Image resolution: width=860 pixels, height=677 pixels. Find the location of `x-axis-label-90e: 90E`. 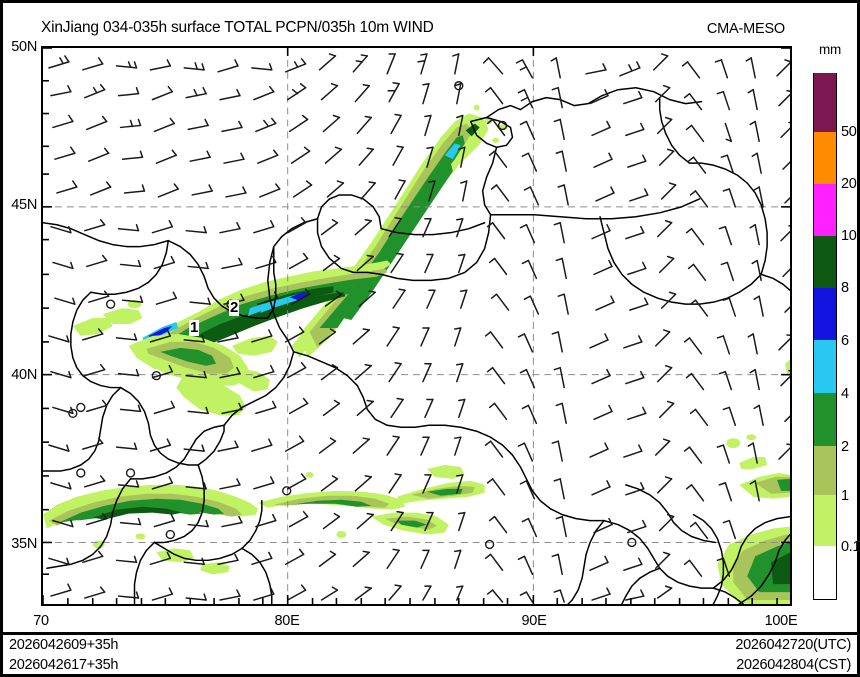

x-axis-label-90e: 90E is located at coordinates (534, 621).